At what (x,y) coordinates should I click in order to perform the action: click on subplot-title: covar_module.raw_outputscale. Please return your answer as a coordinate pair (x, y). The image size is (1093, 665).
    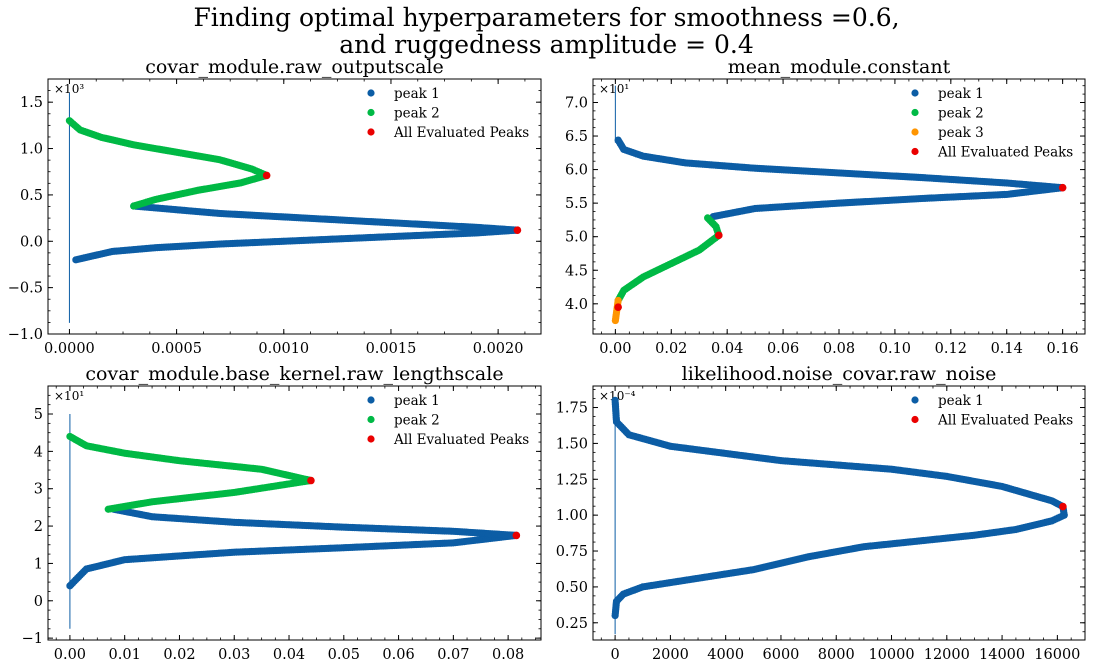
    Looking at the image, I should click on (294, 67).